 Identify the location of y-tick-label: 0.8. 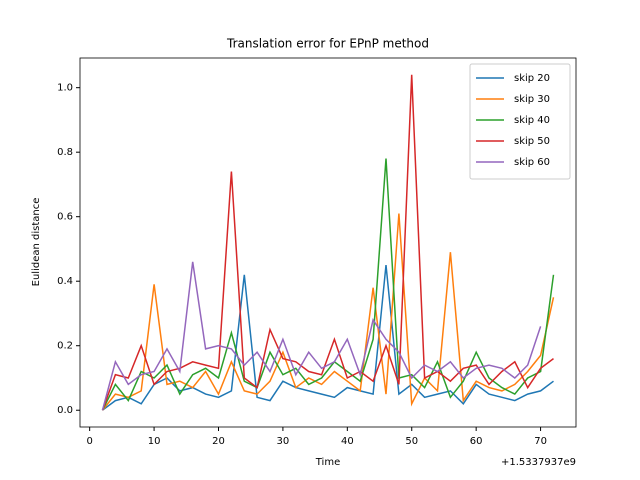
(65, 152).